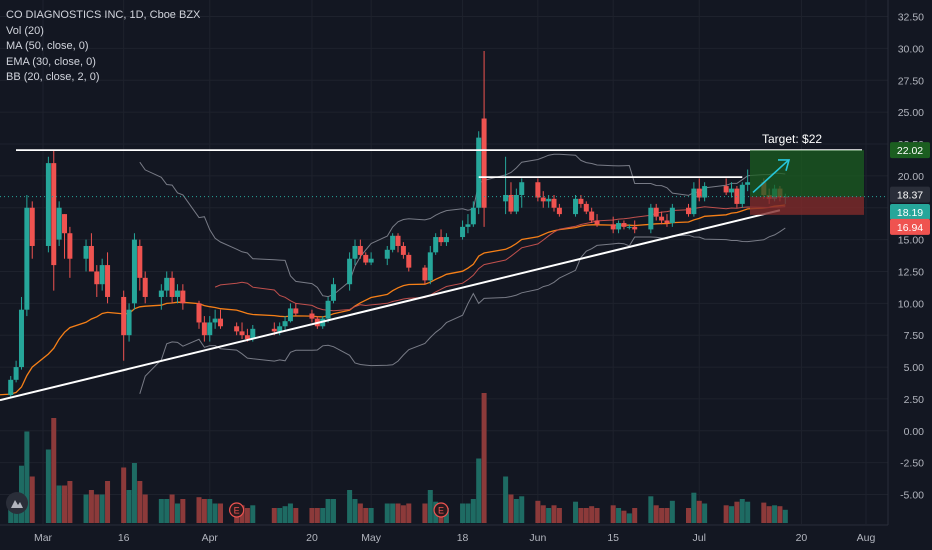  I want to click on y-tick-label: 5.00, so click(914, 368).